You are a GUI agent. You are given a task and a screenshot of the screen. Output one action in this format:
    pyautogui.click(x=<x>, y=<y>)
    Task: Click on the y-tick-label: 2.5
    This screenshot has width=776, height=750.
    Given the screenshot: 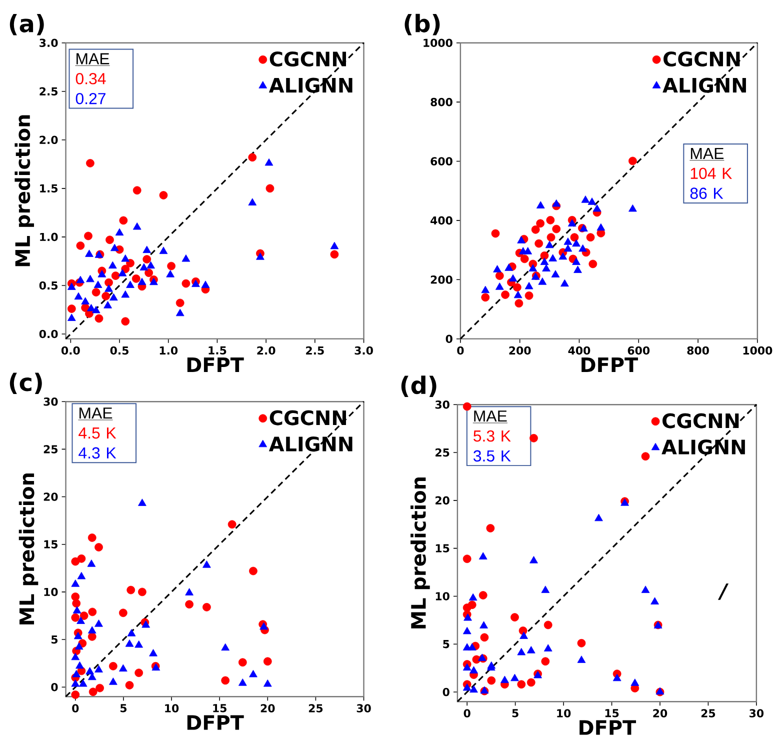 What is the action you would take?
    pyautogui.click(x=49, y=91)
    